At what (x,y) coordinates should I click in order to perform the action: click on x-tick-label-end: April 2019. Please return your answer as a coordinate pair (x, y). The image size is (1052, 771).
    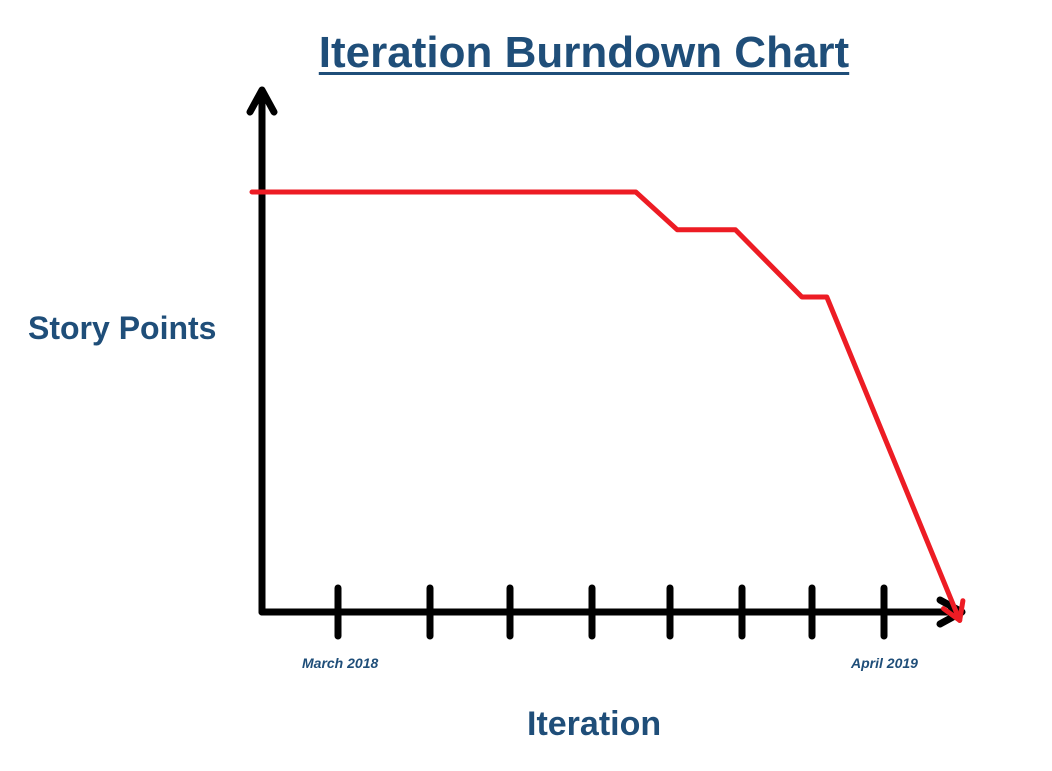
    Looking at the image, I should click on (884, 663).